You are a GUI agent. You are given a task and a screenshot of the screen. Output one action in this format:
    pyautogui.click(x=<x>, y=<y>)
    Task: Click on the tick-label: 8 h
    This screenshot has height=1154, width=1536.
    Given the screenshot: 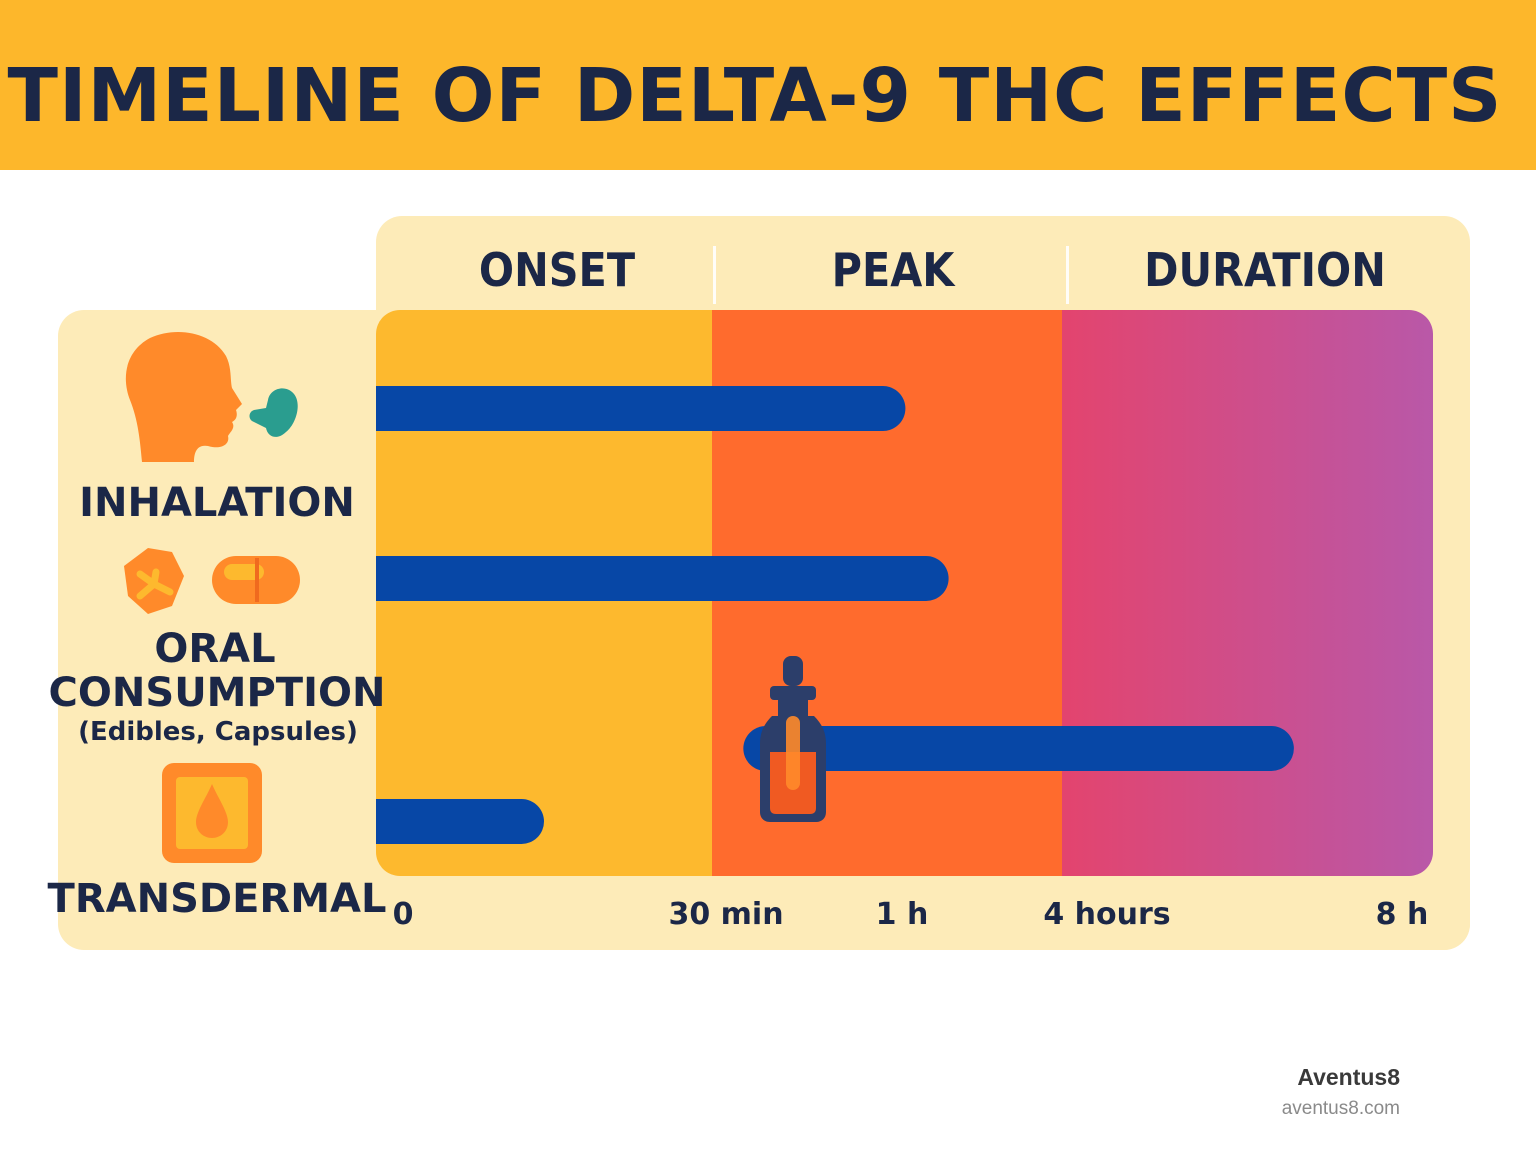 What is the action you would take?
    pyautogui.click(x=1402, y=914)
    